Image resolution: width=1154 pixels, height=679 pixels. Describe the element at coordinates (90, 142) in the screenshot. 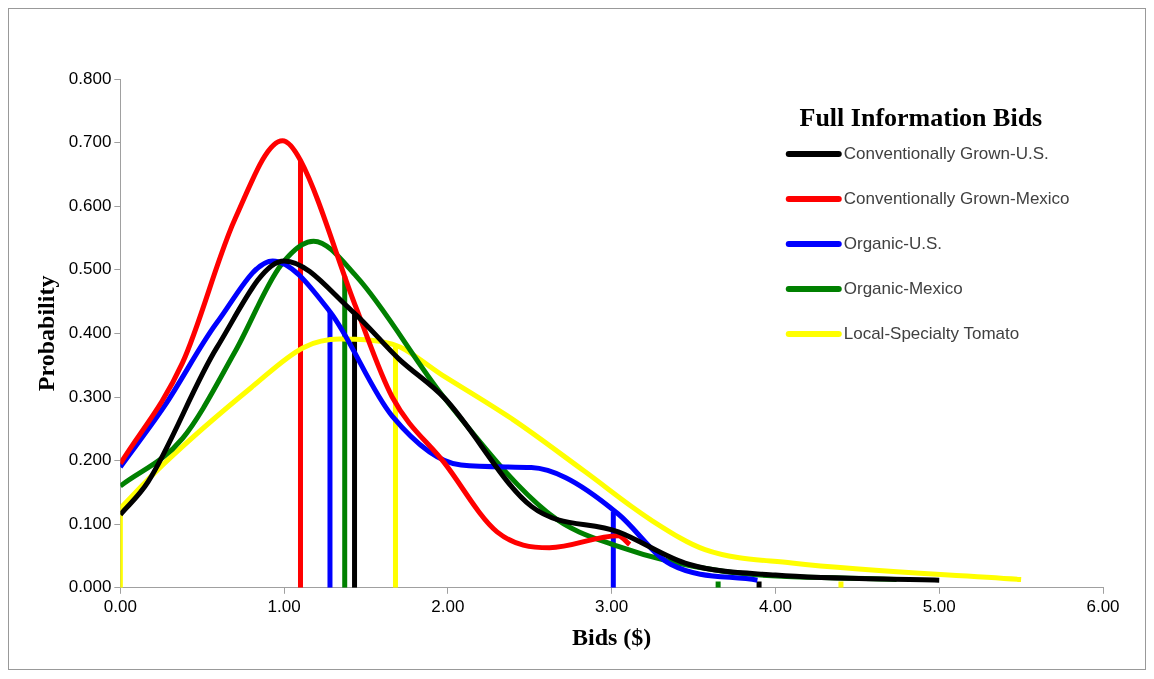

I see `y-tick-label: 0.700` at that location.